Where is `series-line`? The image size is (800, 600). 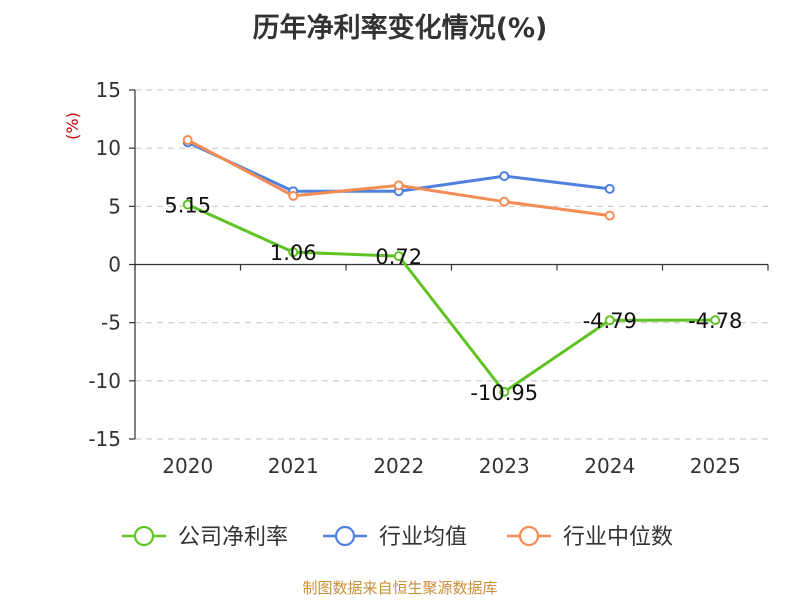 series-line is located at coordinates (398, 178).